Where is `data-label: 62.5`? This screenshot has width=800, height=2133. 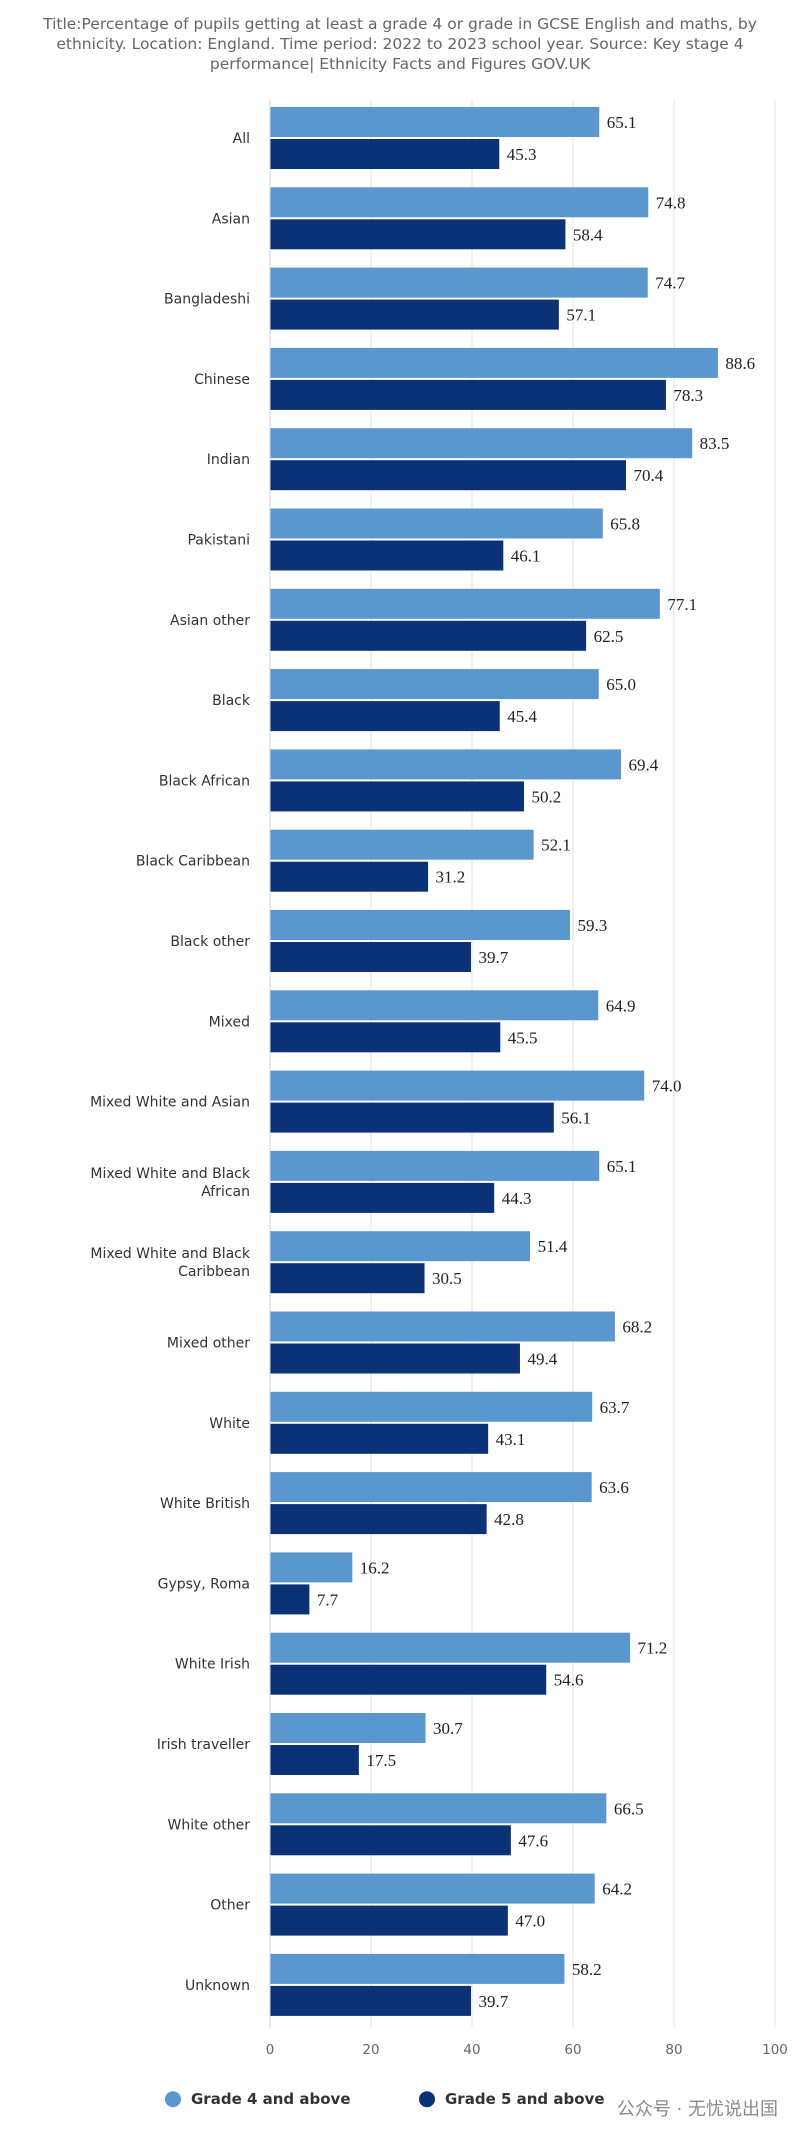
data-label: 62.5 is located at coordinates (609, 636).